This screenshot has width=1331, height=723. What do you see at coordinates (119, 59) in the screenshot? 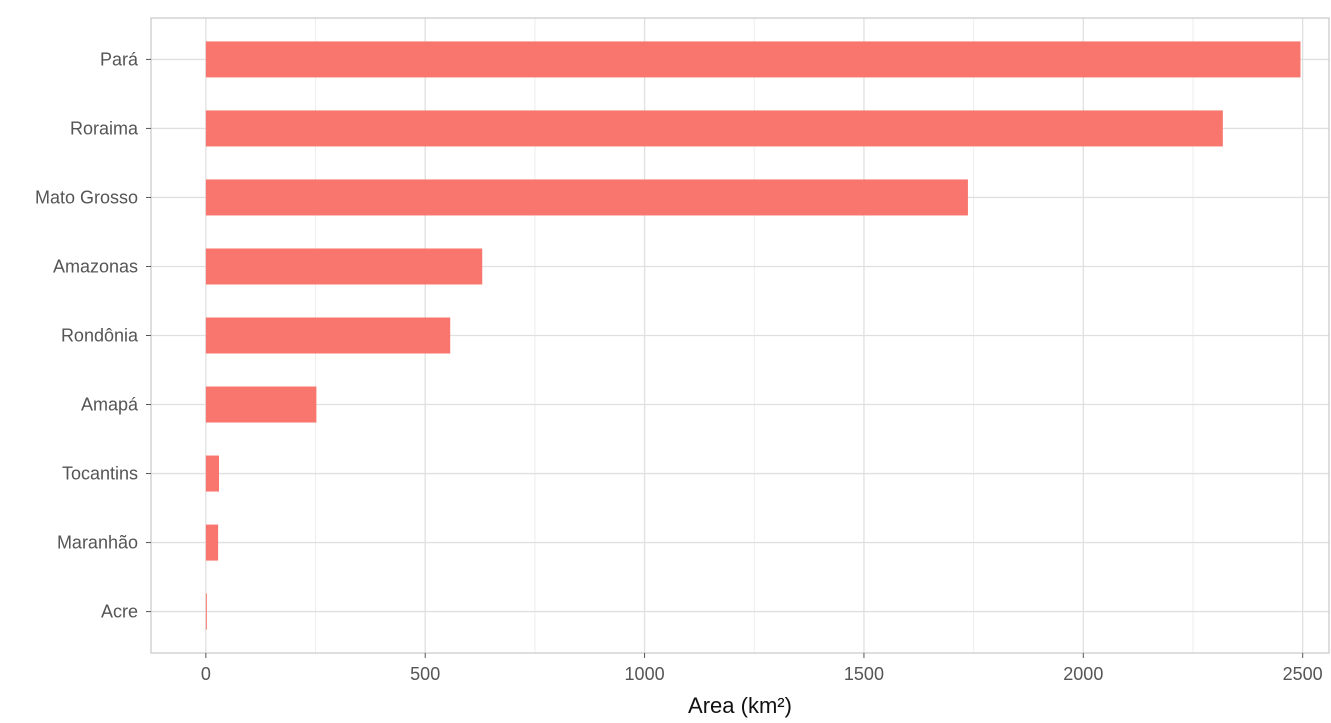
I see `y-tick-label: Pará` at bounding box center [119, 59].